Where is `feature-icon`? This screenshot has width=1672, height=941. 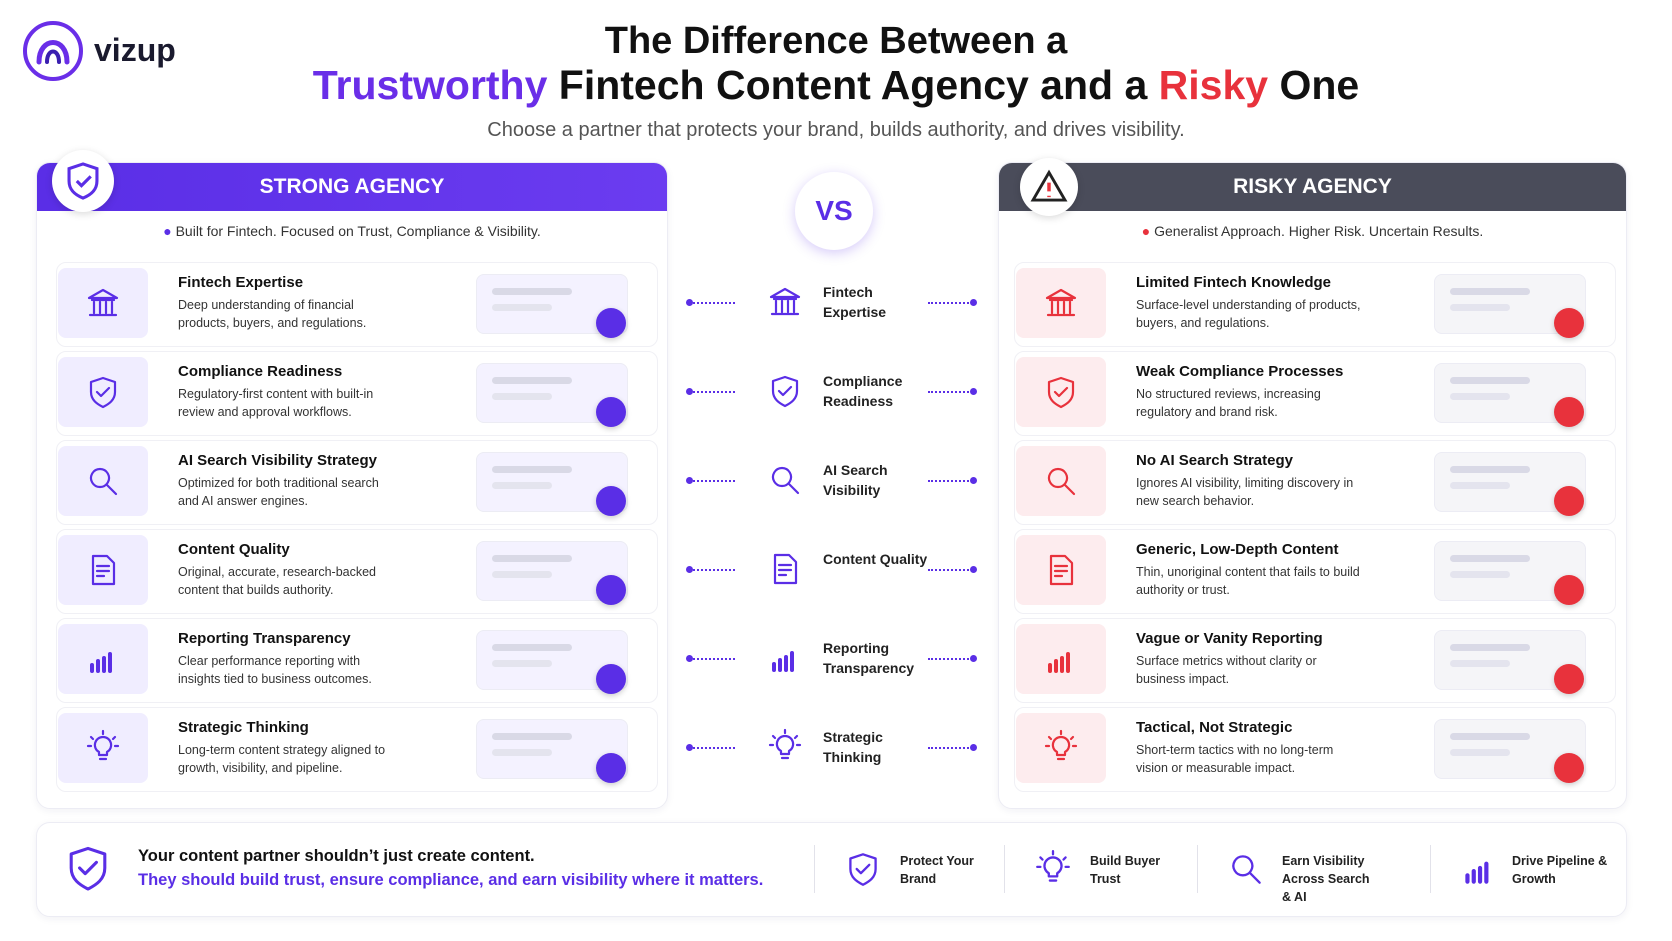
feature-icon is located at coordinates (1246, 869).